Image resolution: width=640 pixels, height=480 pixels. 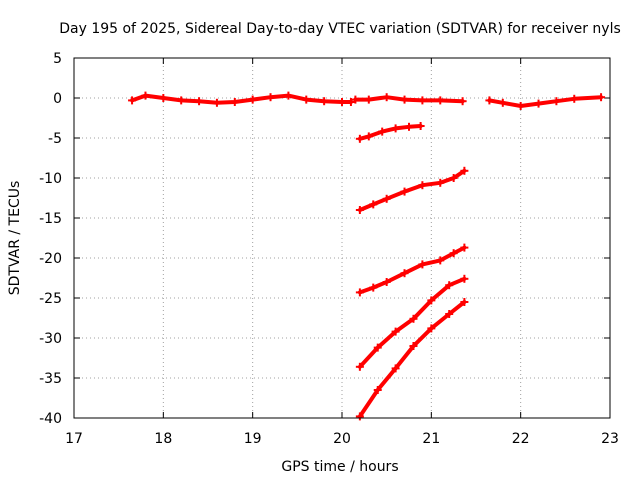 What do you see at coordinates (50, 179) in the screenshot?
I see `y-tick-label: -10` at bounding box center [50, 179].